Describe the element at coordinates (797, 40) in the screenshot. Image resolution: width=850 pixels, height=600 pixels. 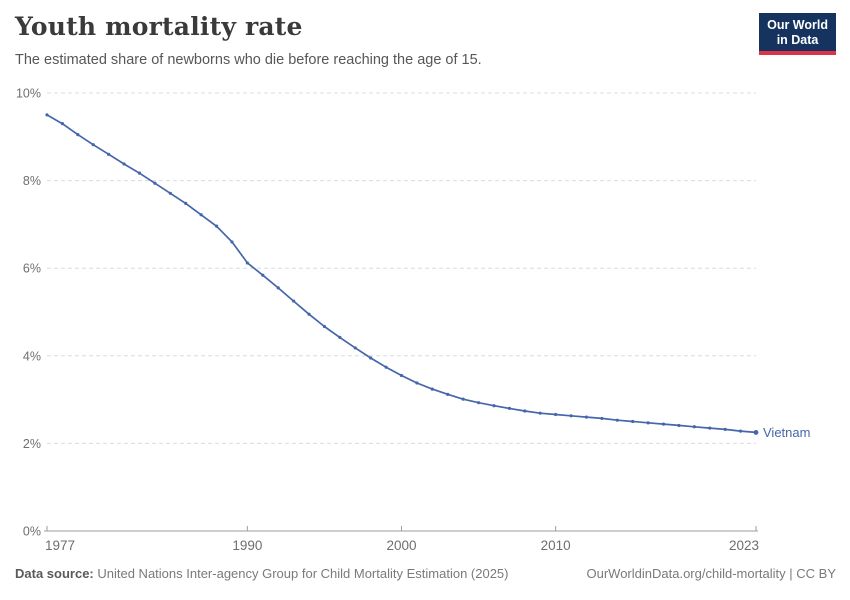
I see `owid-logo-line2: in Data` at that location.